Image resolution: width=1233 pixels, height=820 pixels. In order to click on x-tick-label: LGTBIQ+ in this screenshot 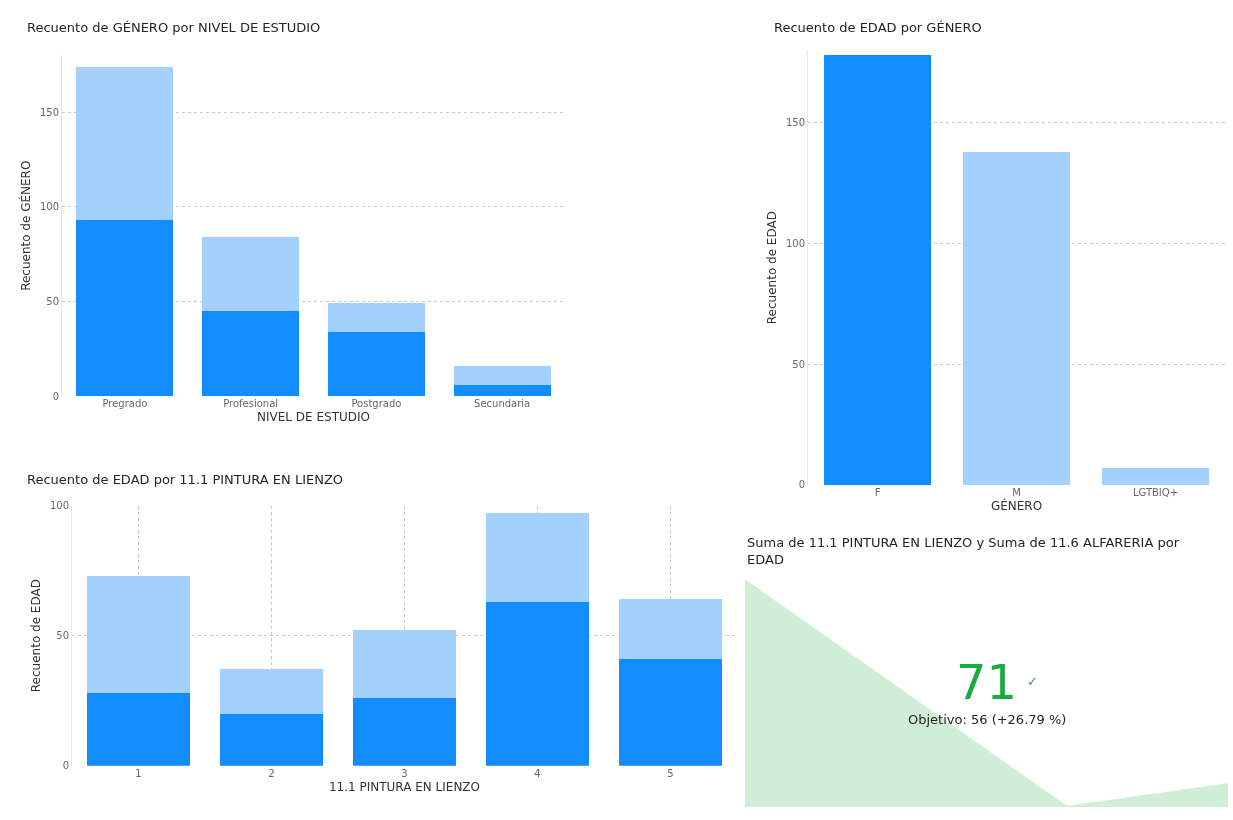, I will do `click(1155, 492)`.